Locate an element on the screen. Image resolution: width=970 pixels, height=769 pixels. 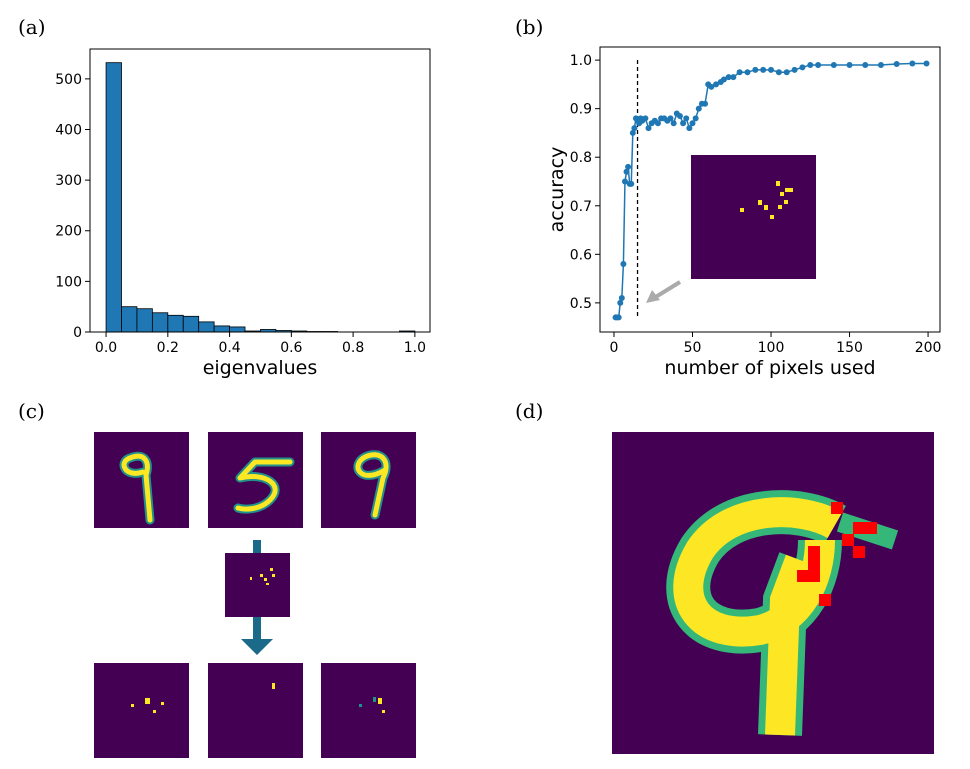
digit-nine is located at coordinates (782, 613).